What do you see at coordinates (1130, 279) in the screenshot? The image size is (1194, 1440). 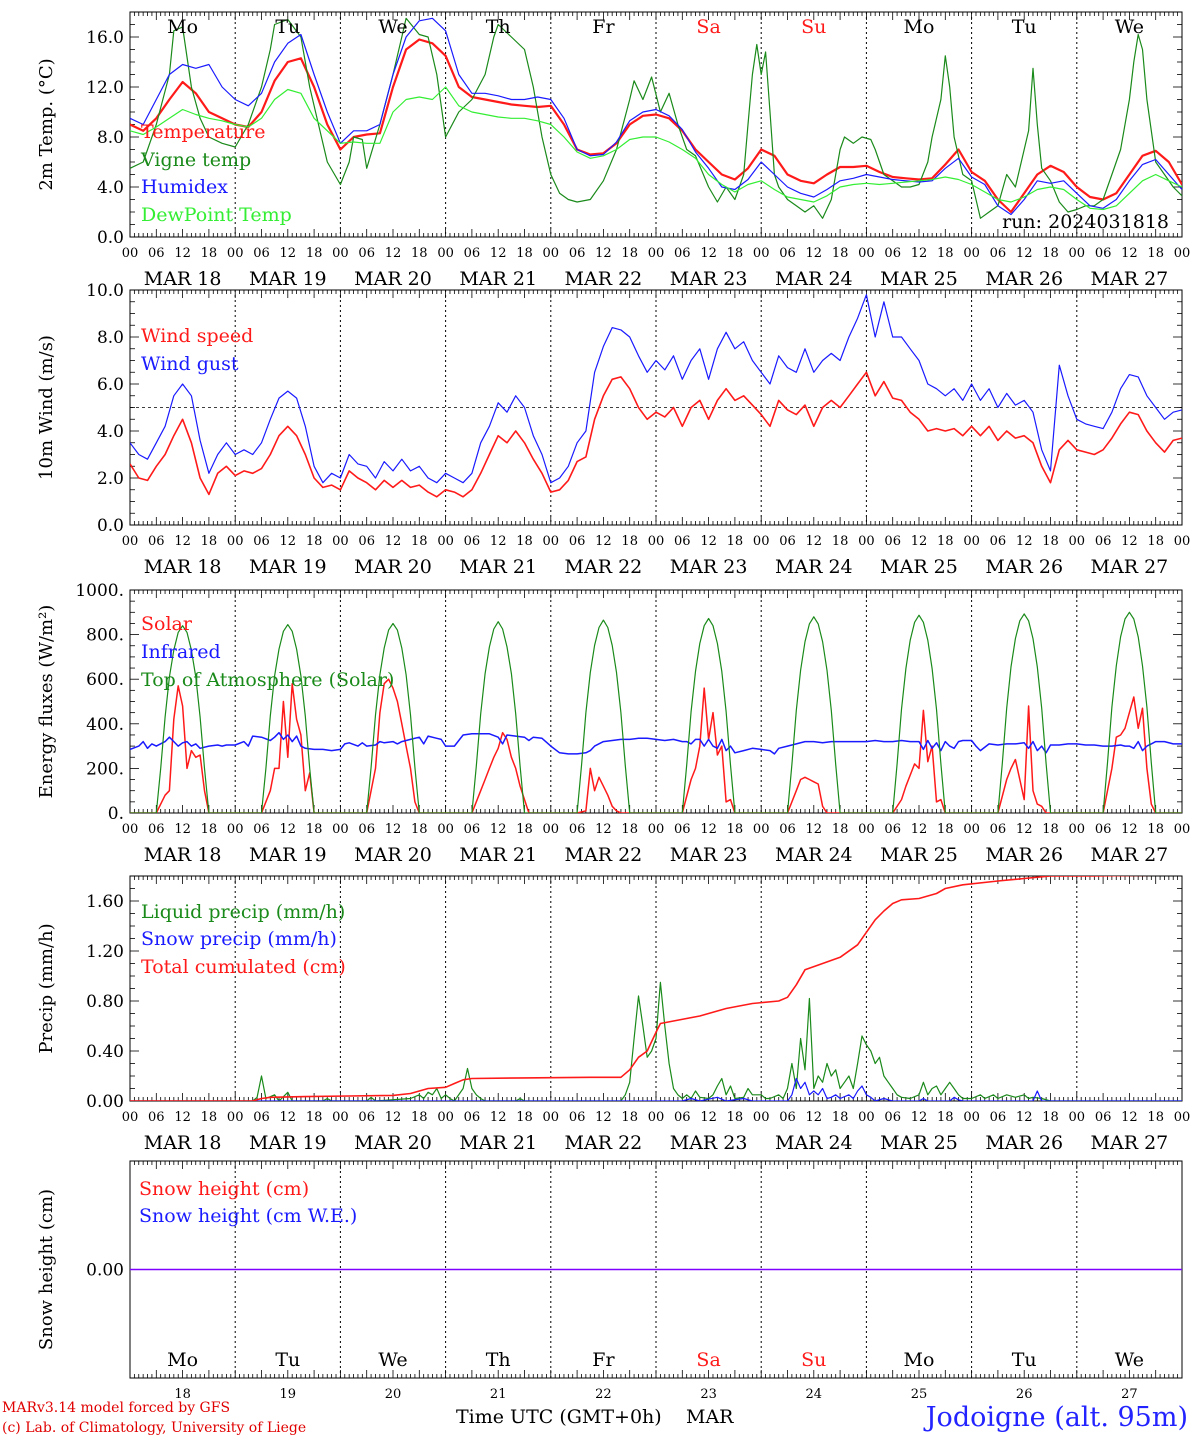 I see `date-label: MAR 27` at bounding box center [1130, 279].